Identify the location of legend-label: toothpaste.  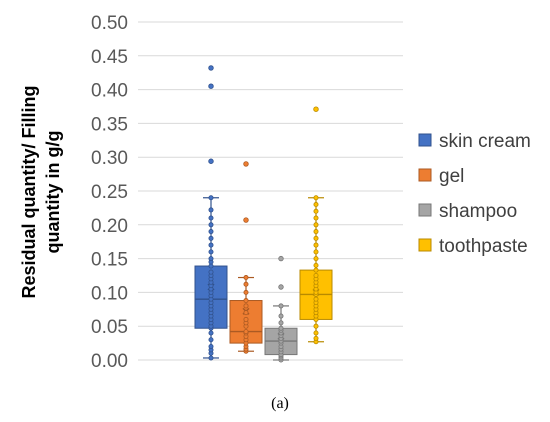
(483, 246).